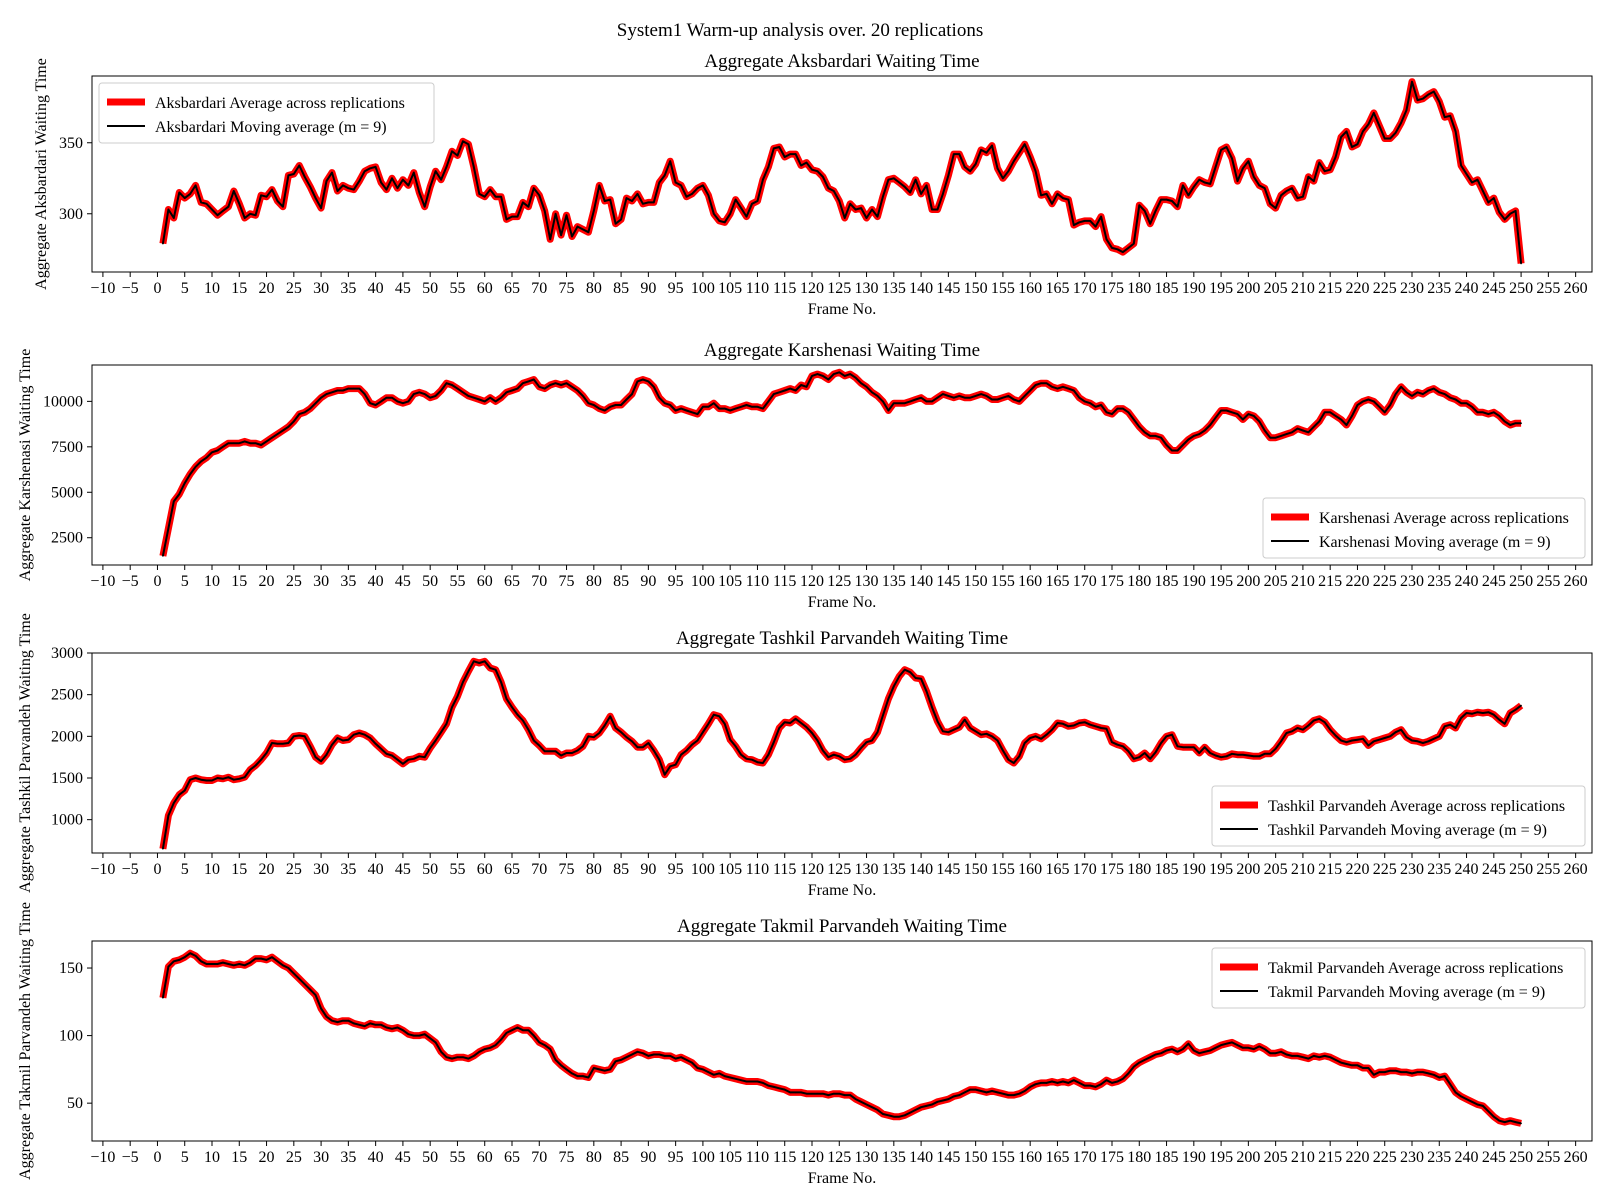 The width and height of the screenshot is (1600, 1200). I want to click on legend-label-average: Karshenasi Average across replications, so click(1444, 518).